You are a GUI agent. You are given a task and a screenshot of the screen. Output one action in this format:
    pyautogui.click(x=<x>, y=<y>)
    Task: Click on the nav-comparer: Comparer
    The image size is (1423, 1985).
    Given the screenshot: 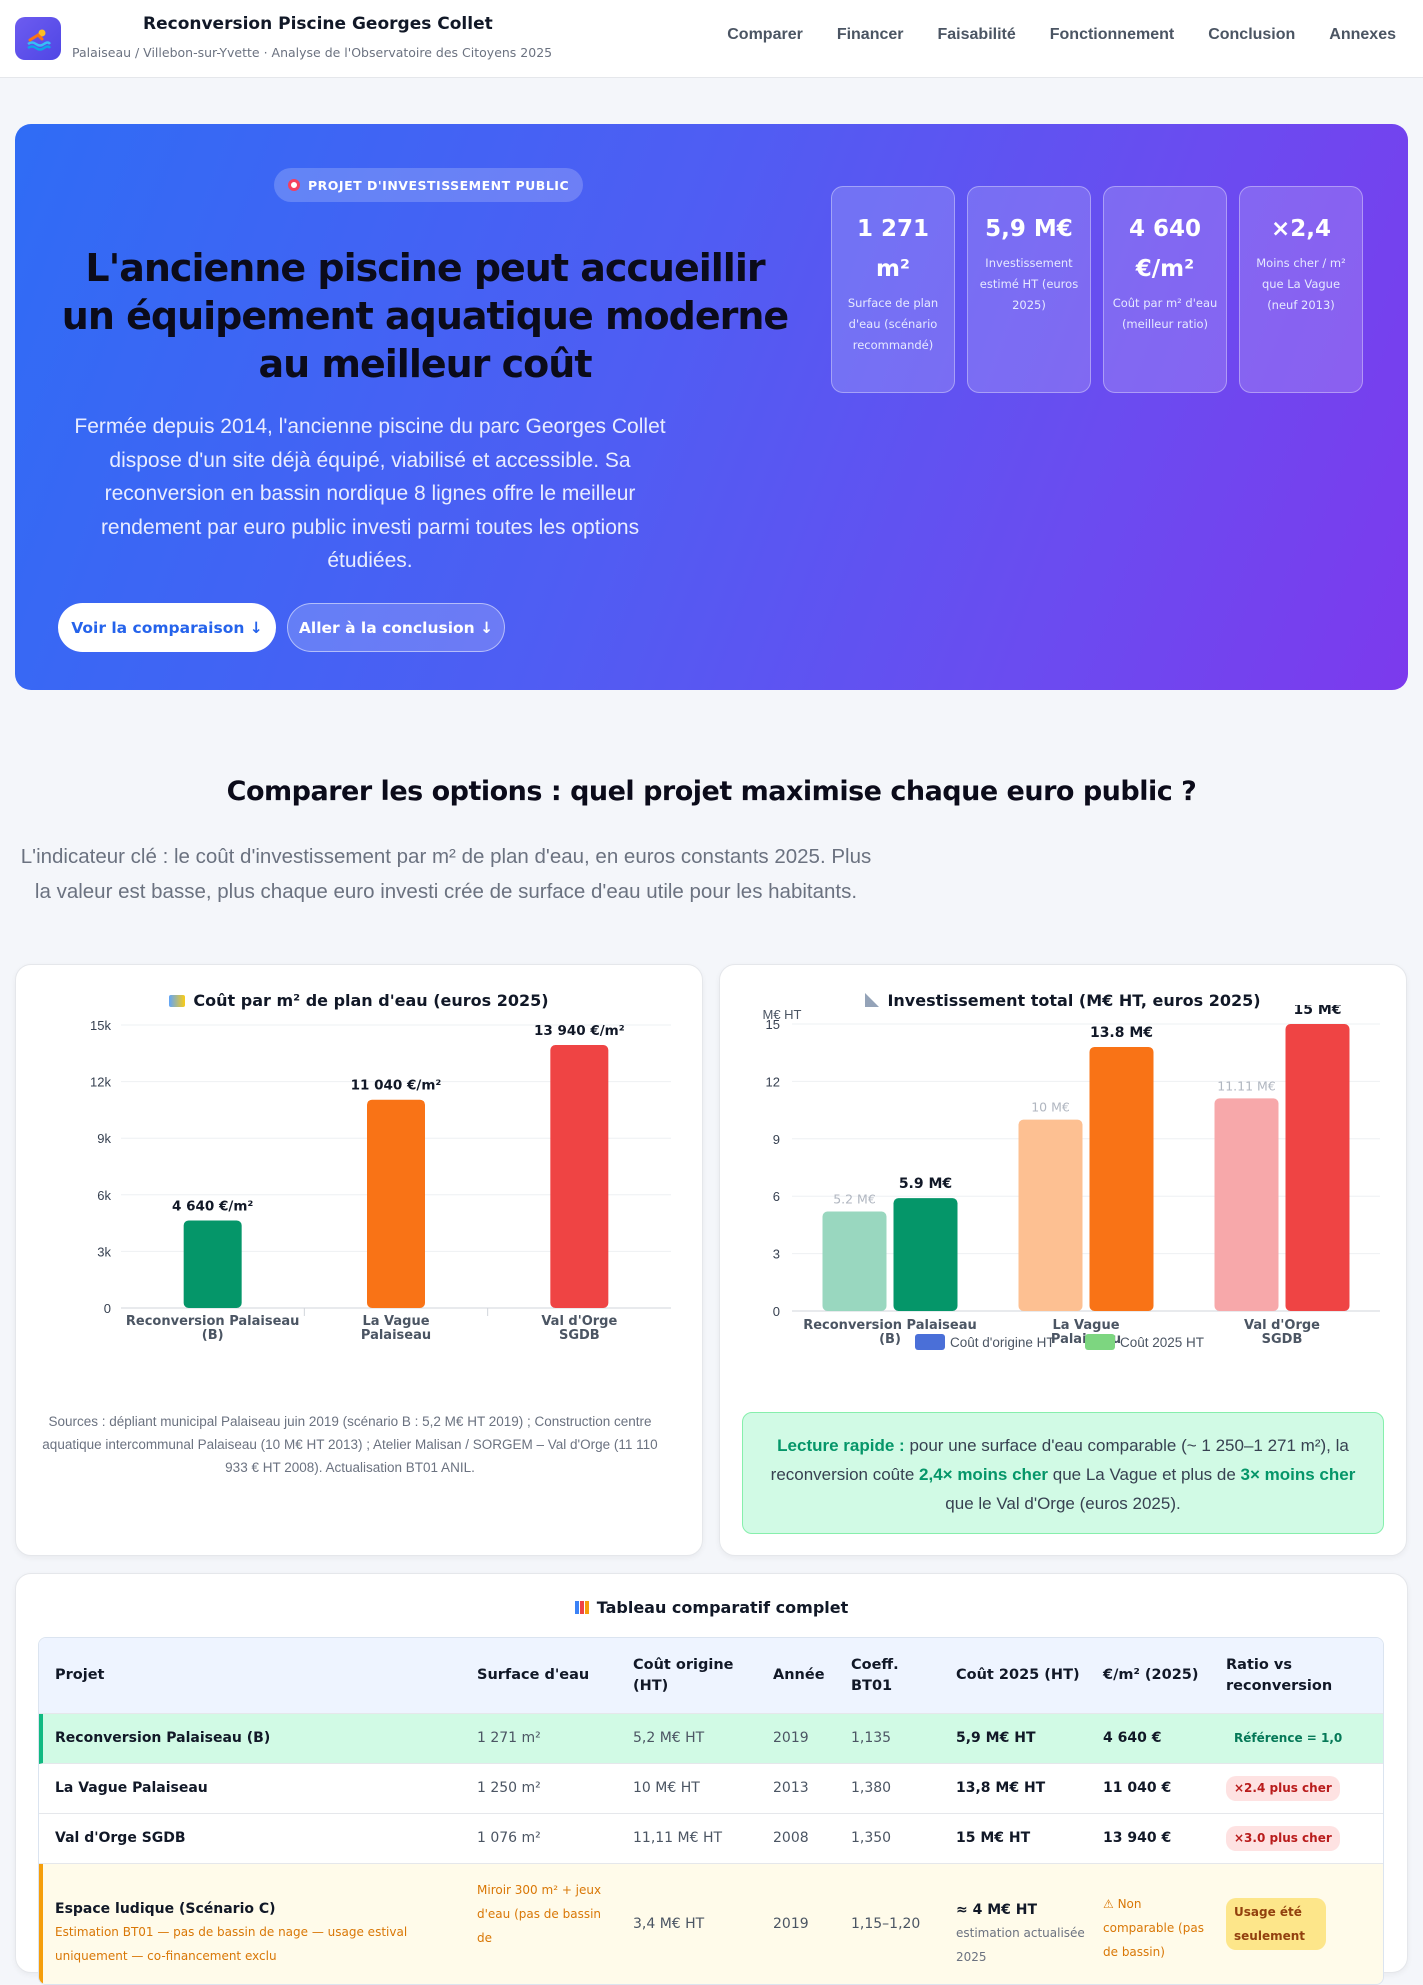 What is the action you would take?
    pyautogui.click(x=765, y=34)
    